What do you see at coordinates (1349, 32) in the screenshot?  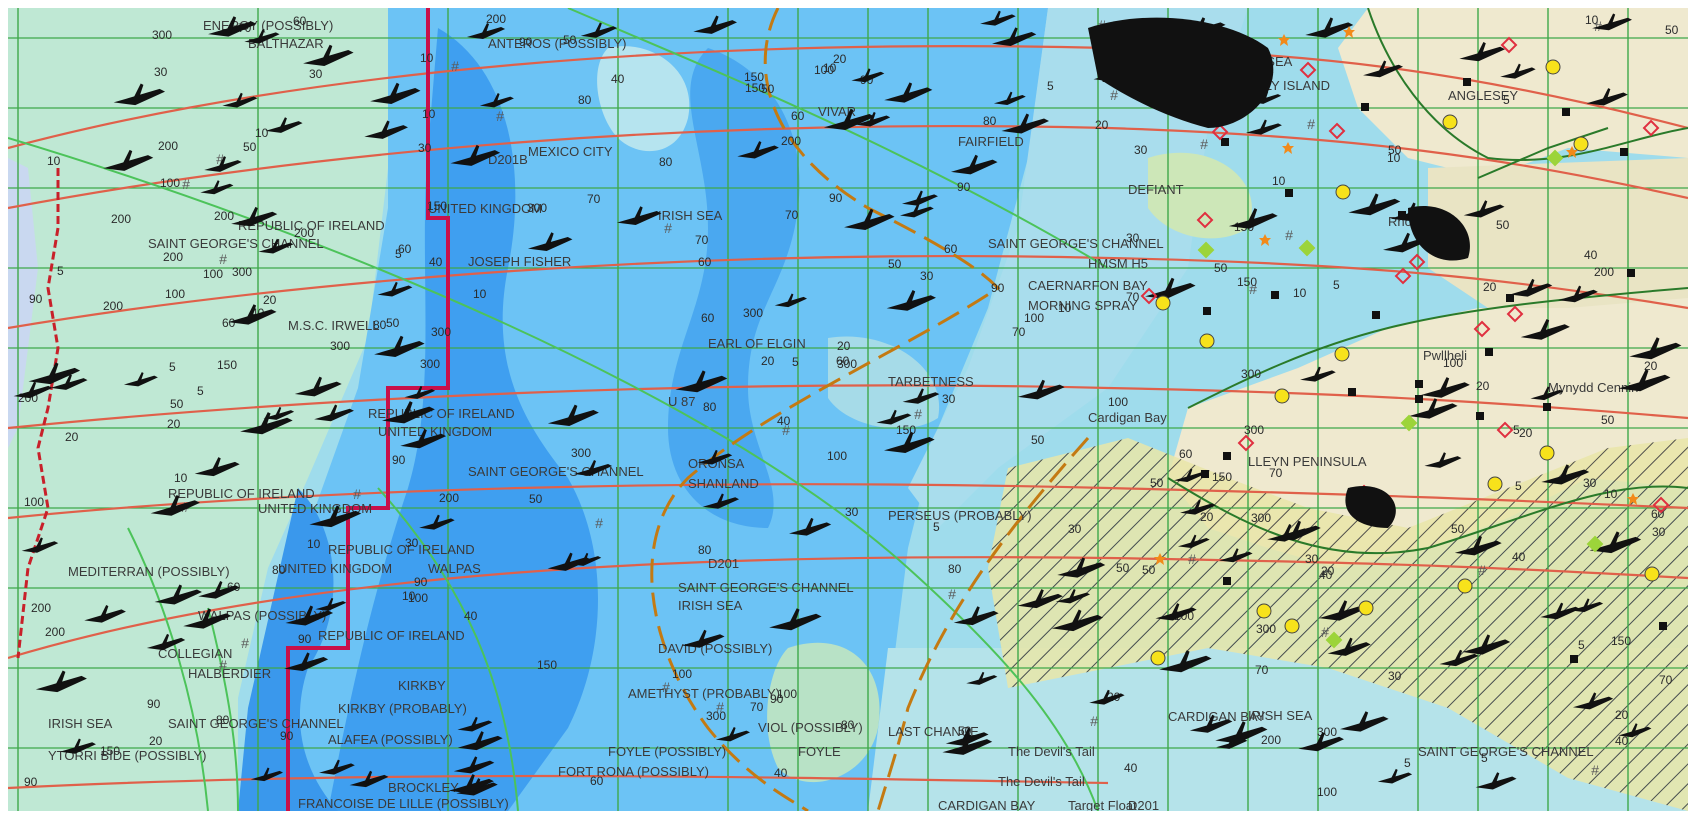 I see `orange-star-icon` at bounding box center [1349, 32].